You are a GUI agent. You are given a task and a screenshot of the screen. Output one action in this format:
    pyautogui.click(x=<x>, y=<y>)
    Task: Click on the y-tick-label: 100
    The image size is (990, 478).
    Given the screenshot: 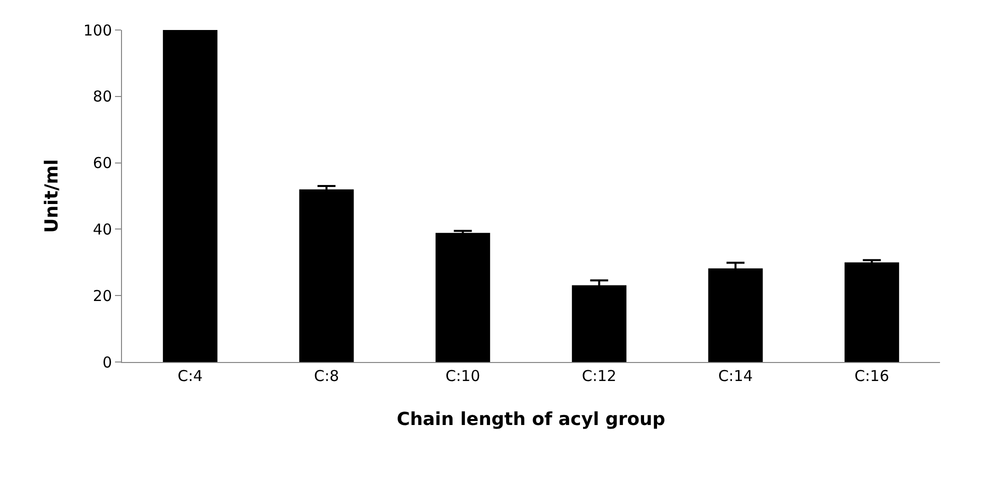 What is the action you would take?
    pyautogui.click(x=97, y=30)
    